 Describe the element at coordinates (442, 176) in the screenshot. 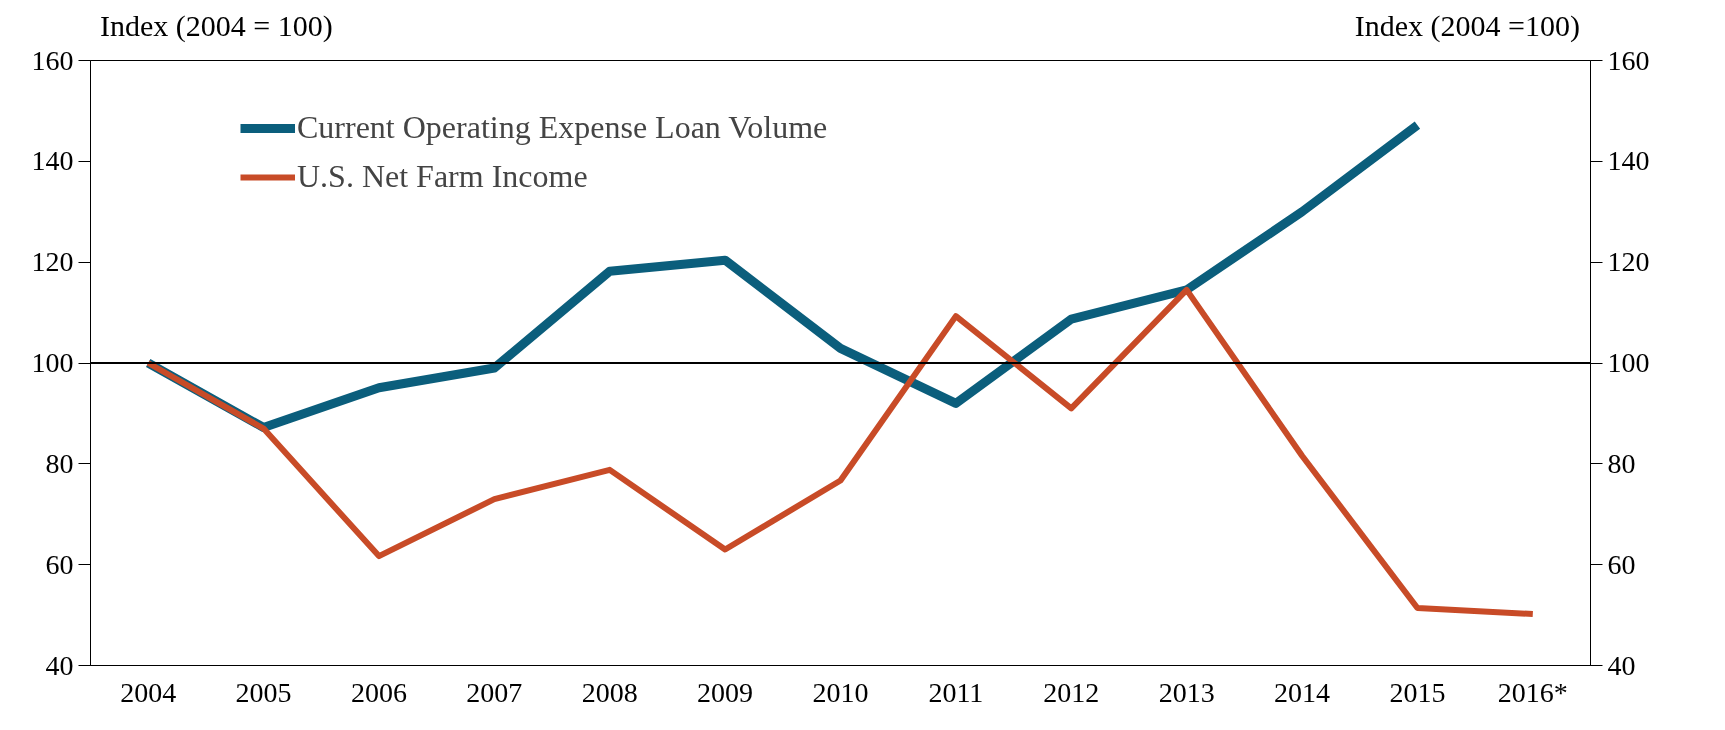

I see `legend-label: U.S. Net Farm Income` at that location.